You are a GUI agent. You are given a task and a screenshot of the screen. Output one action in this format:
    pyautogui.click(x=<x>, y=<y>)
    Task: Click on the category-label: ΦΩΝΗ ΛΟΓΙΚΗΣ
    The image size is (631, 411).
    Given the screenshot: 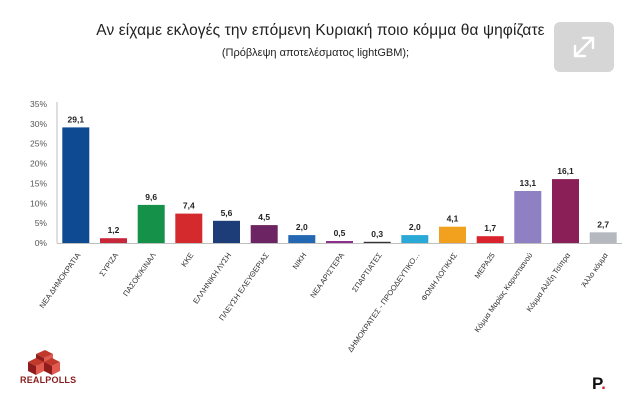 What is the action you would take?
    pyautogui.click(x=439, y=277)
    